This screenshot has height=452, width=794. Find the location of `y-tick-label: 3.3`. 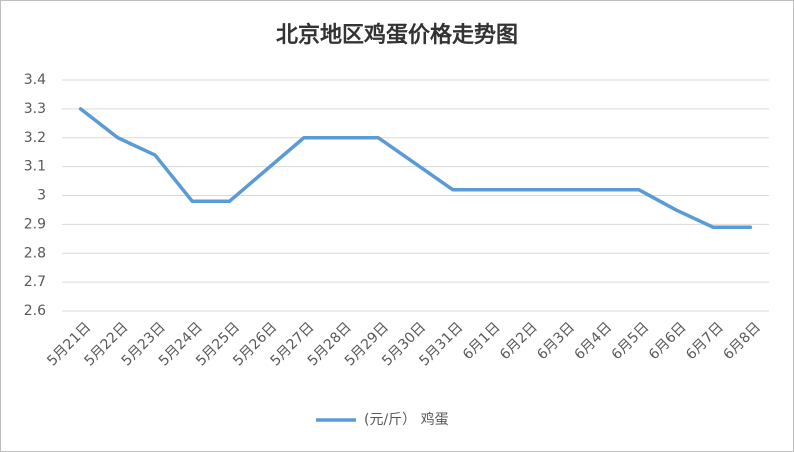

y-tick-label: 3.3 is located at coordinates (35, 109).